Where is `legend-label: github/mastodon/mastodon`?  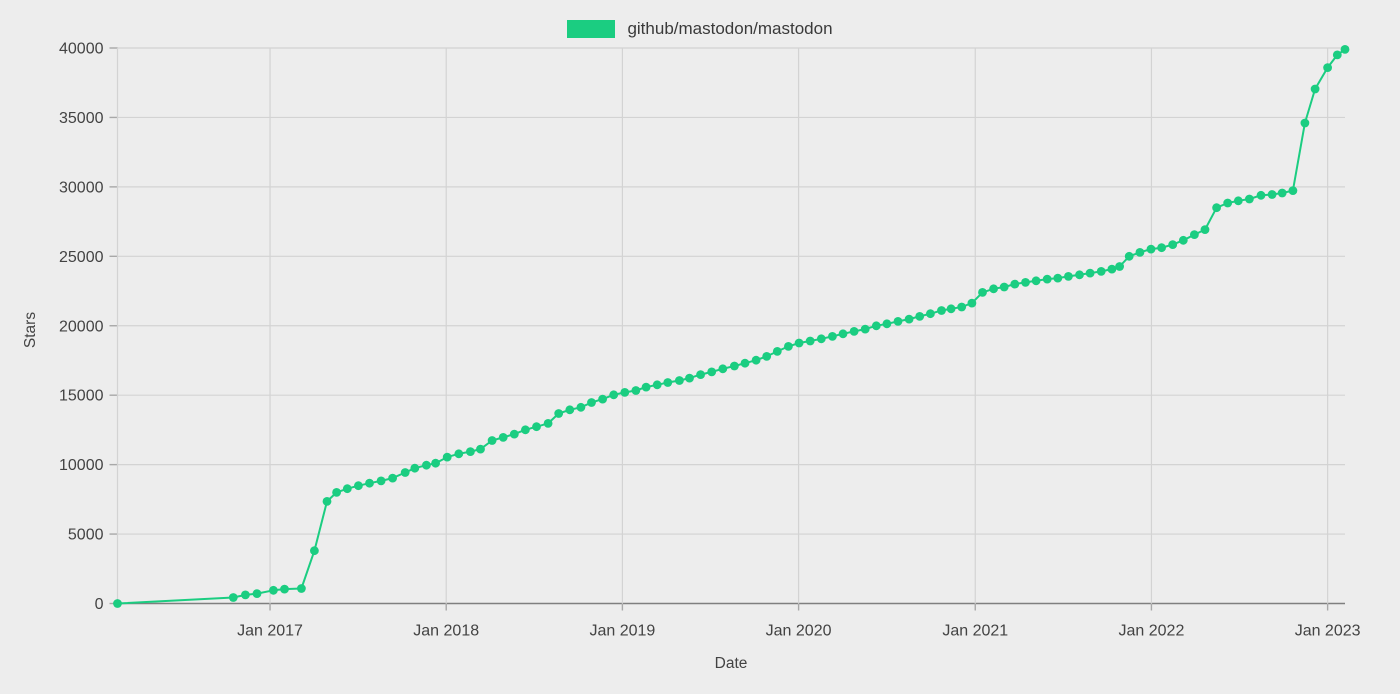
legend-label: github/mastodon/mastodon is located at coordinates (730, 28).